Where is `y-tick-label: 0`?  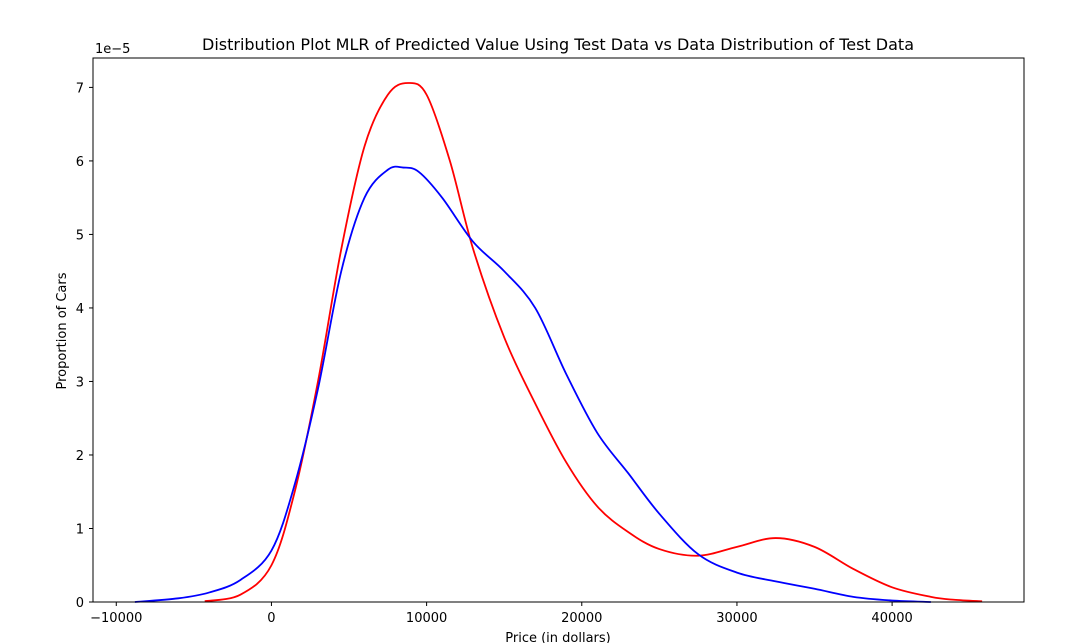 y-tick-label: 0 is located at coordinates (80, 603).